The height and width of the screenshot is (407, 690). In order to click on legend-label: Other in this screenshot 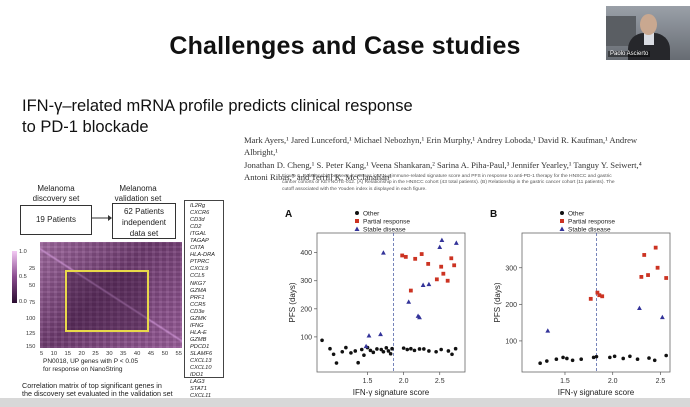, I will do `click(576, 214)`.